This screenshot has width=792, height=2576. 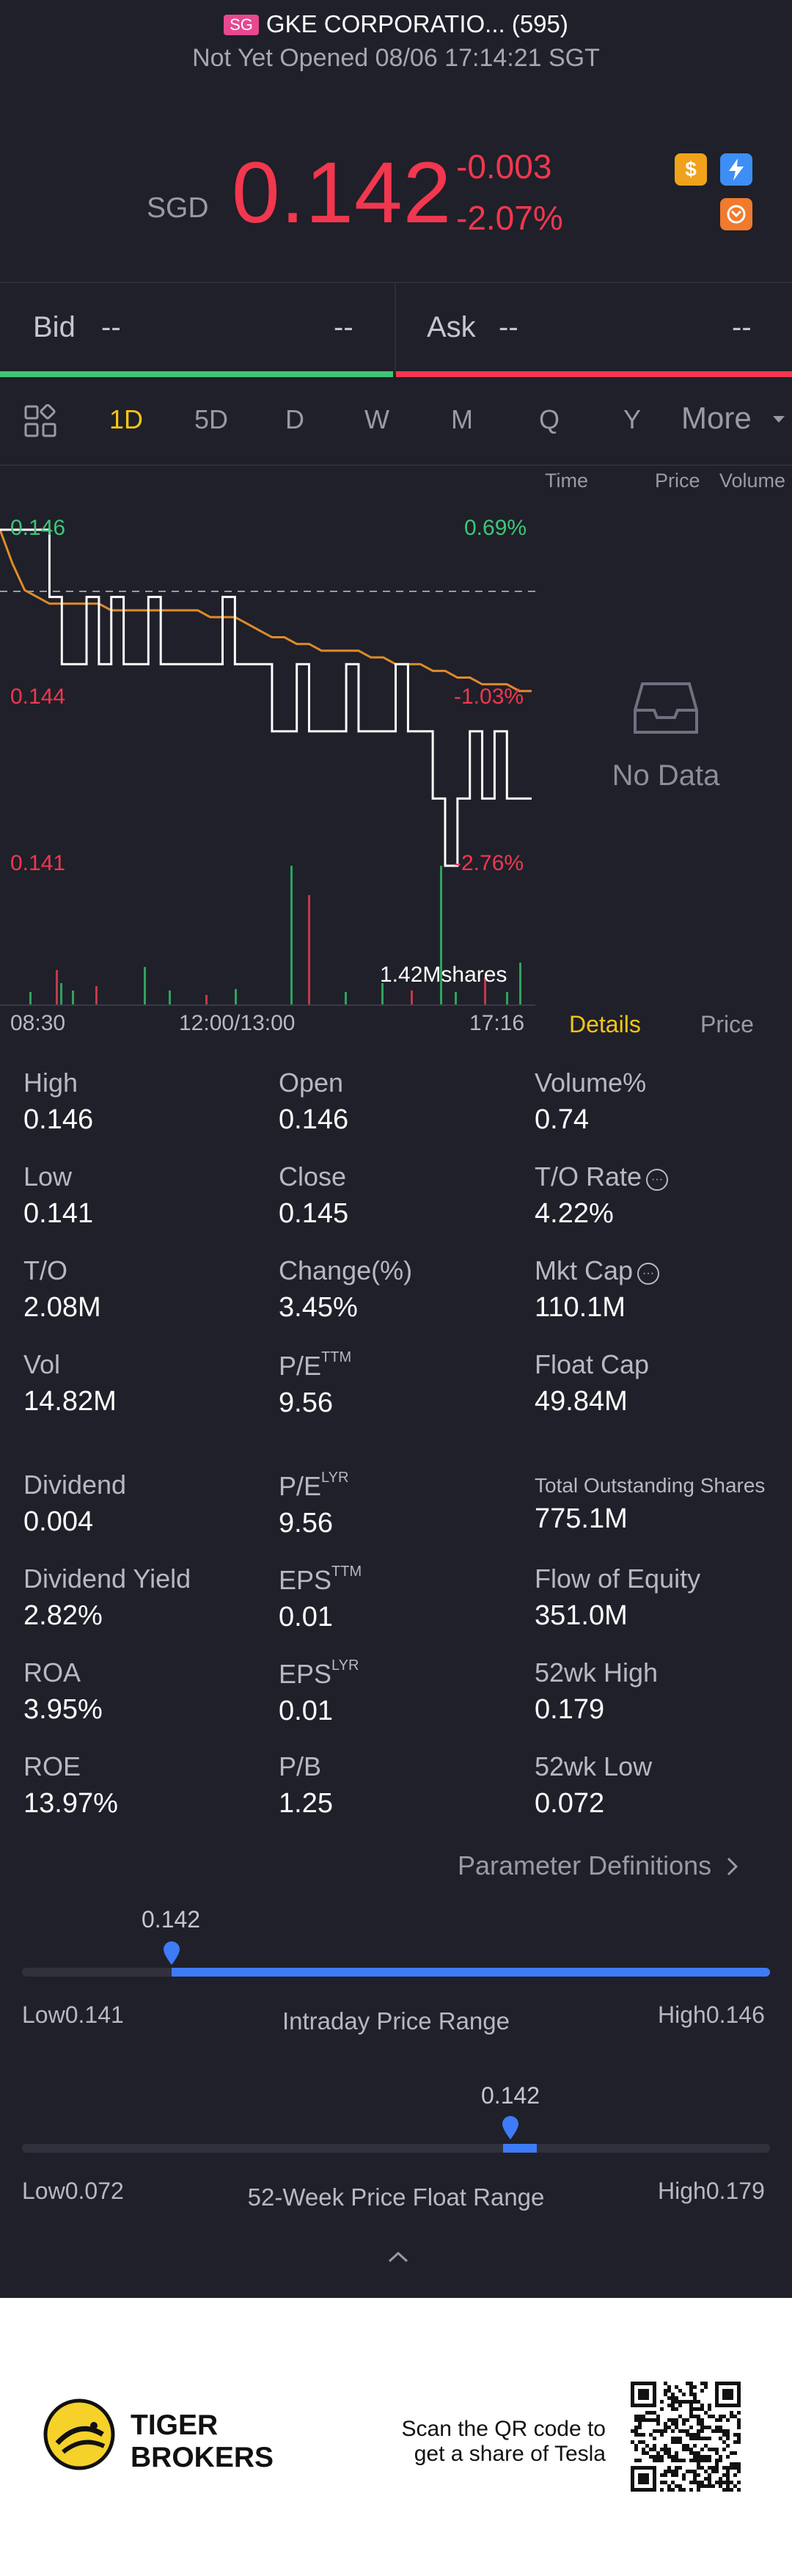 What do you see at coordinates (313, 1504) in the screenshot?
I see `stat-p-e-lyr: P/ELYR 9.56` at bounding box center [313, 1504].